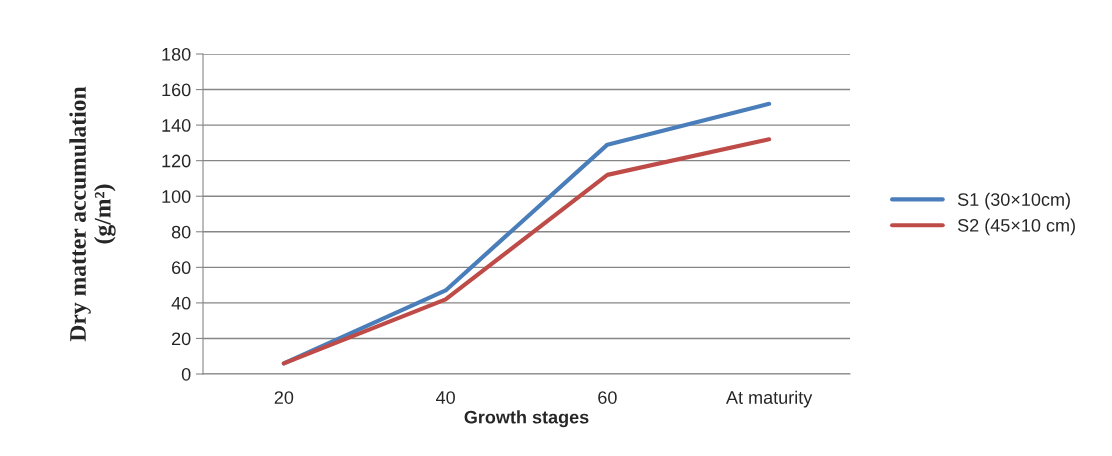 Image resolution: width=1112 pixels, height=456 pixels. Describe the element at coordinates (176, 161) in the screenshot. I see `y-tick-label: 120` at that location.